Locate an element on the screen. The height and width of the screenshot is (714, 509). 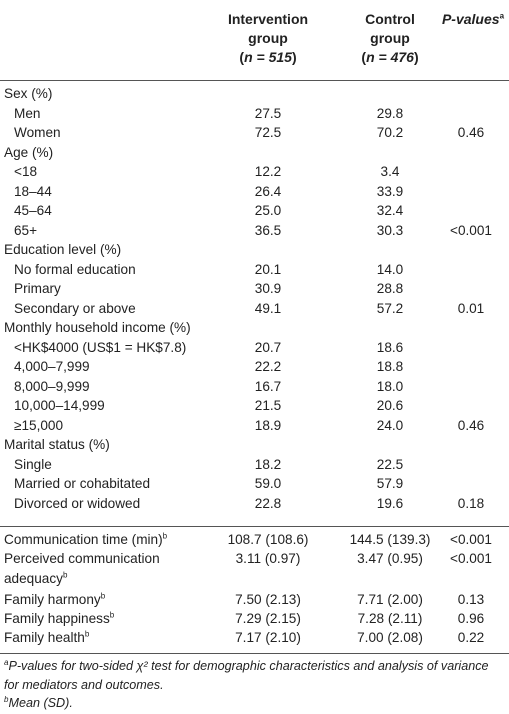
table-row: Primary 30.9 28.8 is located at coordinates (254, 289).